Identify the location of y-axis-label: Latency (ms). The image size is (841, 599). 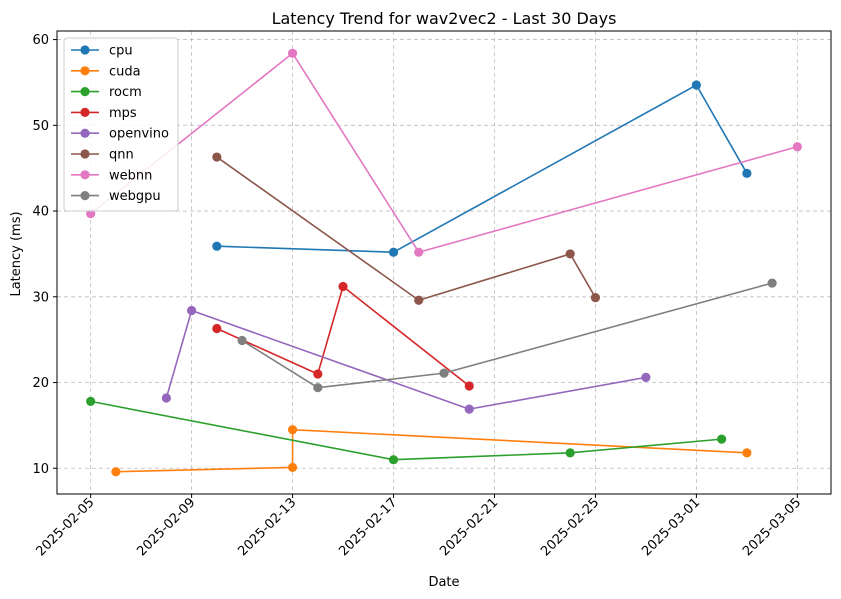
(16, 253).